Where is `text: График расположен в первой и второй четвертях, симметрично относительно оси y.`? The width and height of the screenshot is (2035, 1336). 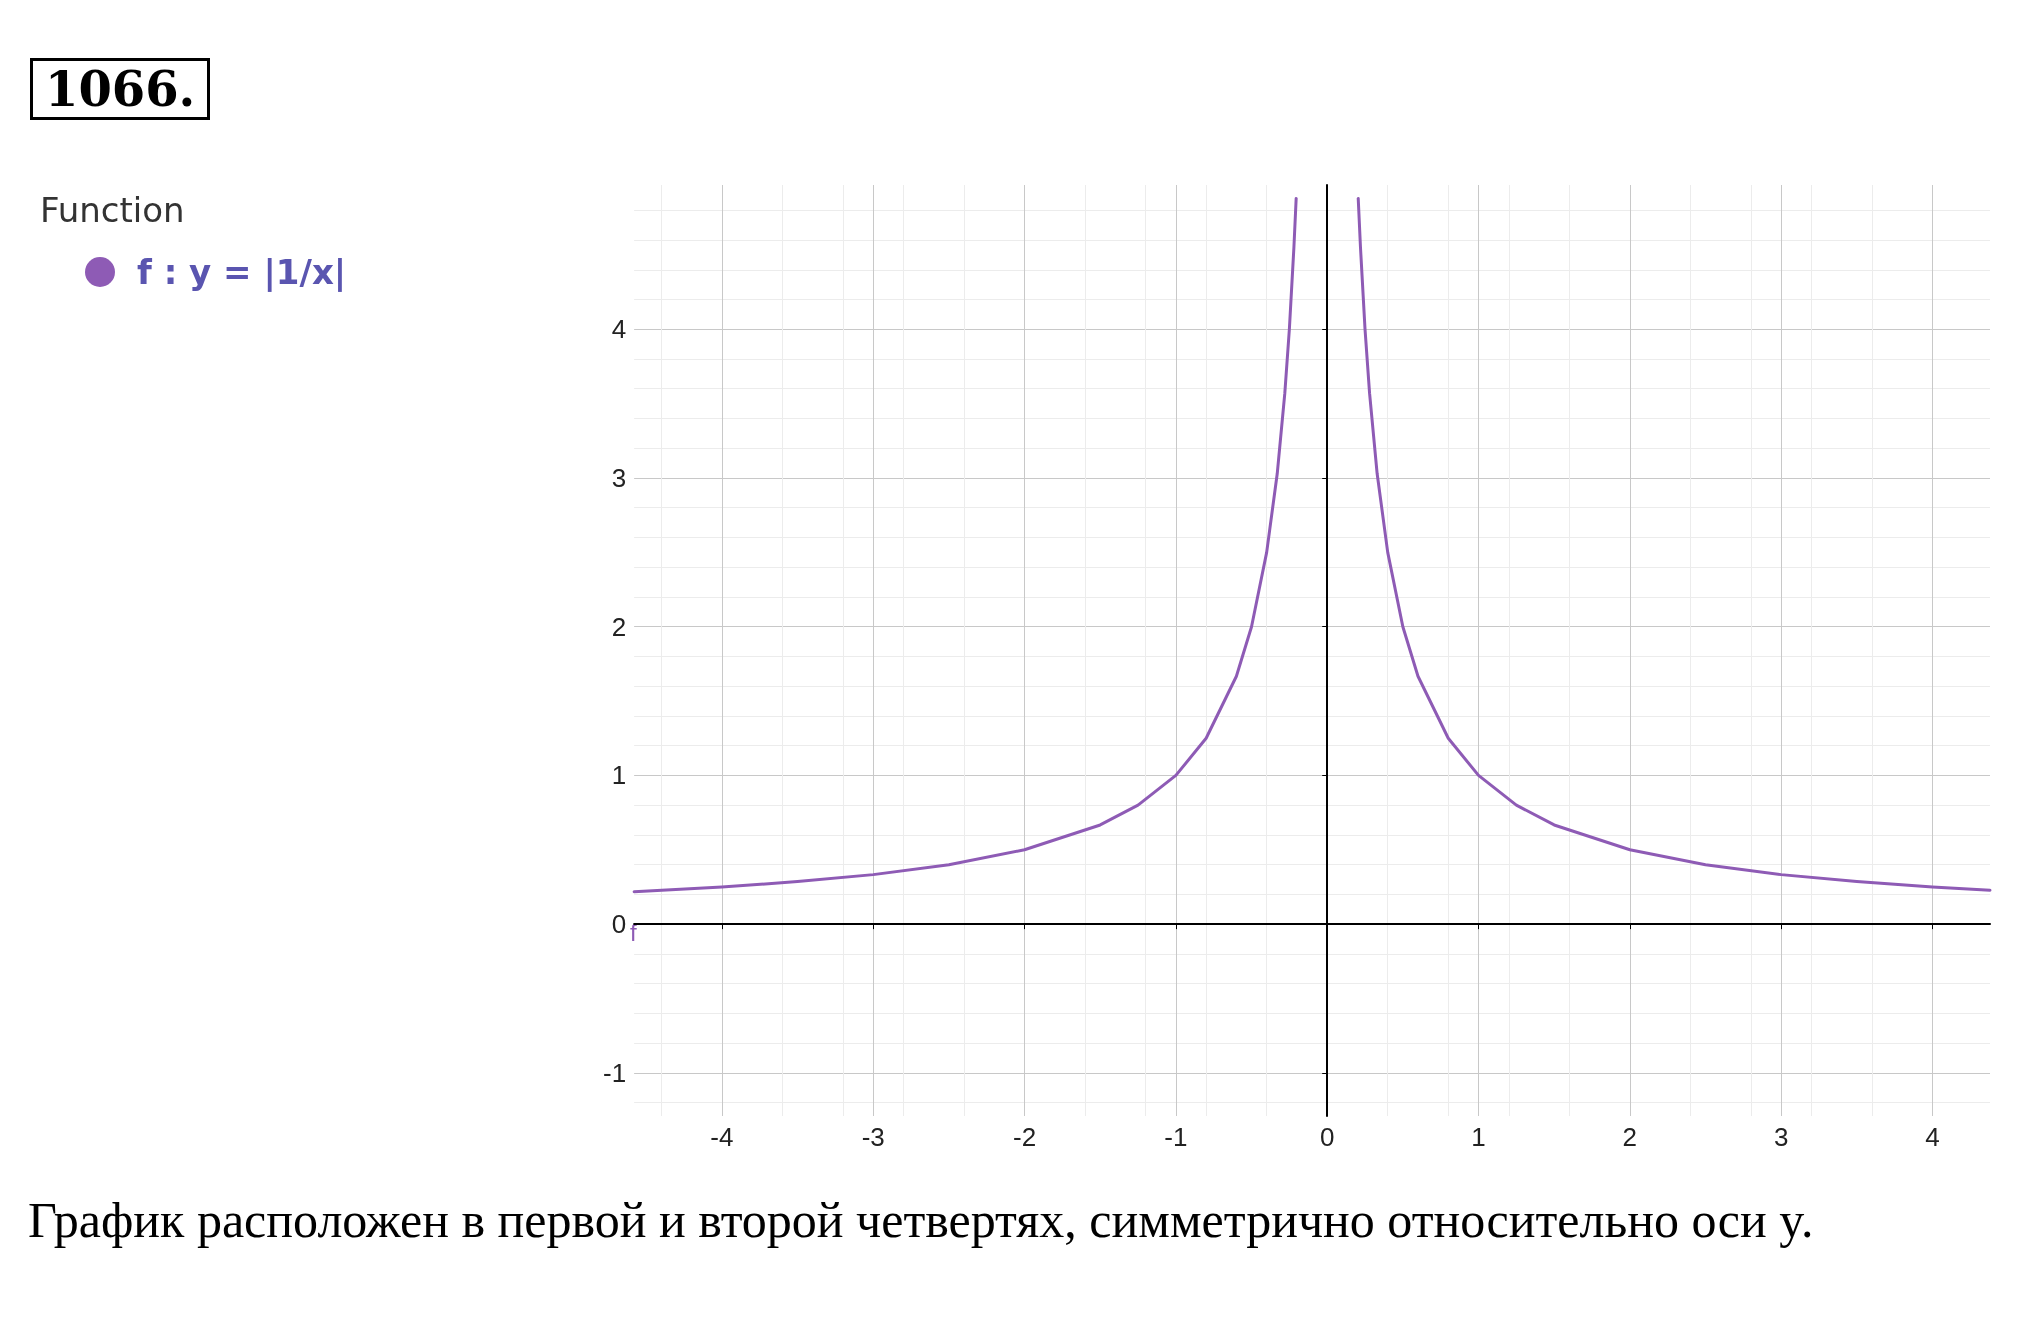
text: График расположен в первой и второй четвертях, симметрично относительно оси y. is located at coordinates (921, 1220).